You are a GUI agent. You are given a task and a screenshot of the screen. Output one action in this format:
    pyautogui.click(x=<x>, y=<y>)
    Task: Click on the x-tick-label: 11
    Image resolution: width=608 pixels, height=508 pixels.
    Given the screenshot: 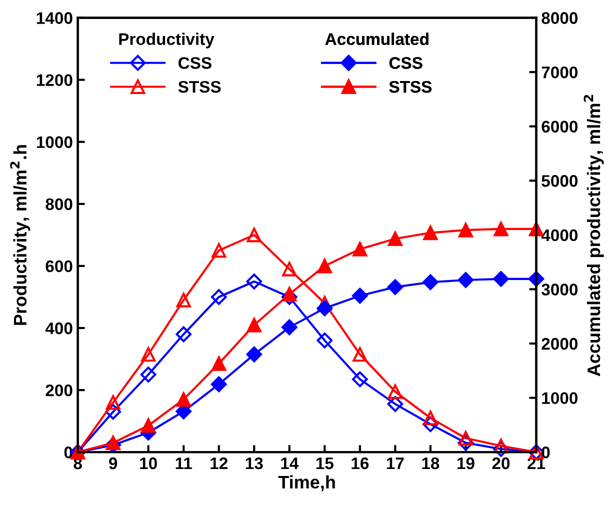 What is the action you would take?
    pyautogui.click(x=184, y=464)
    